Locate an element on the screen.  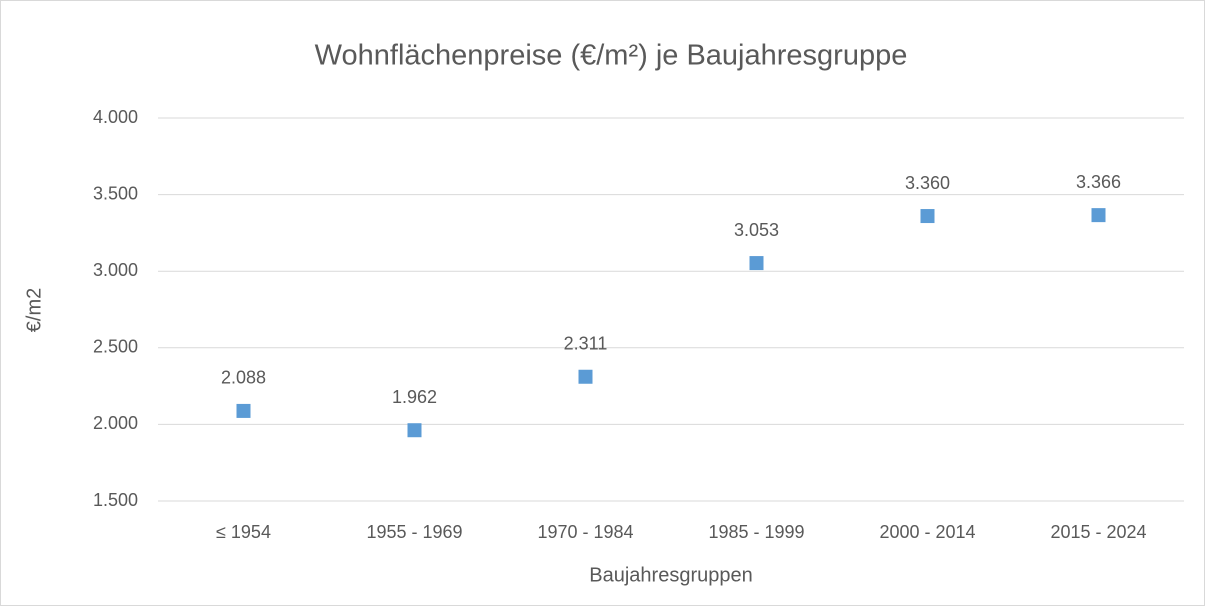
data-label: 2.088 is located at coordinates (243, 378).